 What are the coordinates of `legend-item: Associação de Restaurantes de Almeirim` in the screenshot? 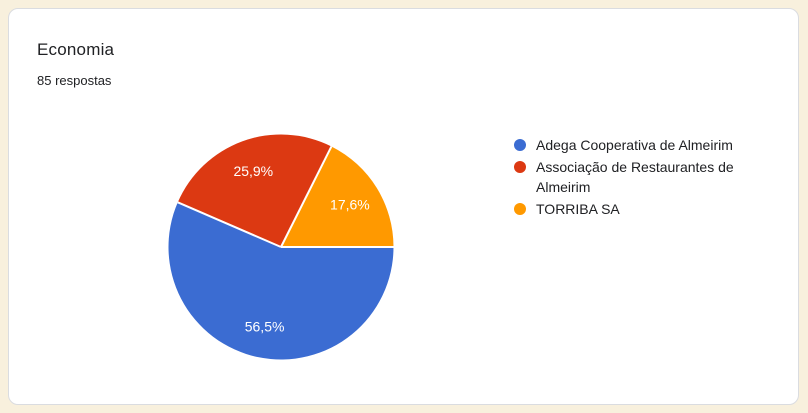 It's located at (636, 177).